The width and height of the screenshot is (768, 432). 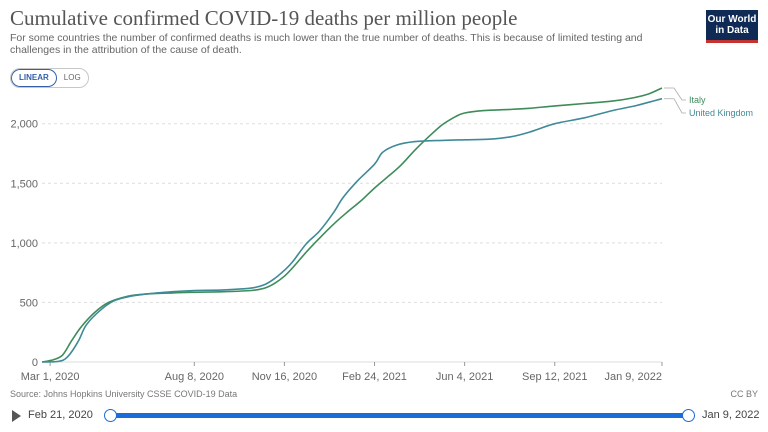 I want to click on logo-accent-bar, so click(x=732, y=41).